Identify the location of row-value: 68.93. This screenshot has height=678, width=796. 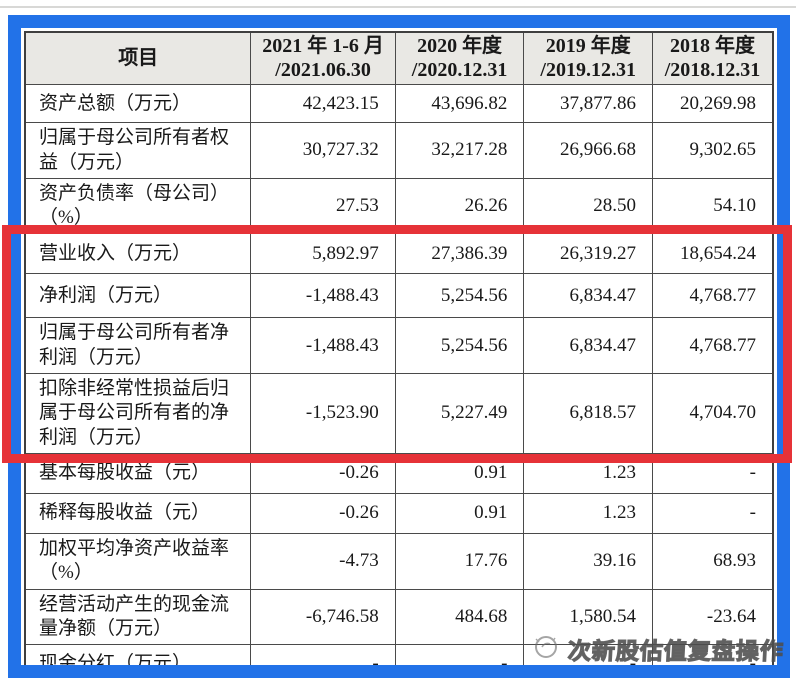
(713, 561).